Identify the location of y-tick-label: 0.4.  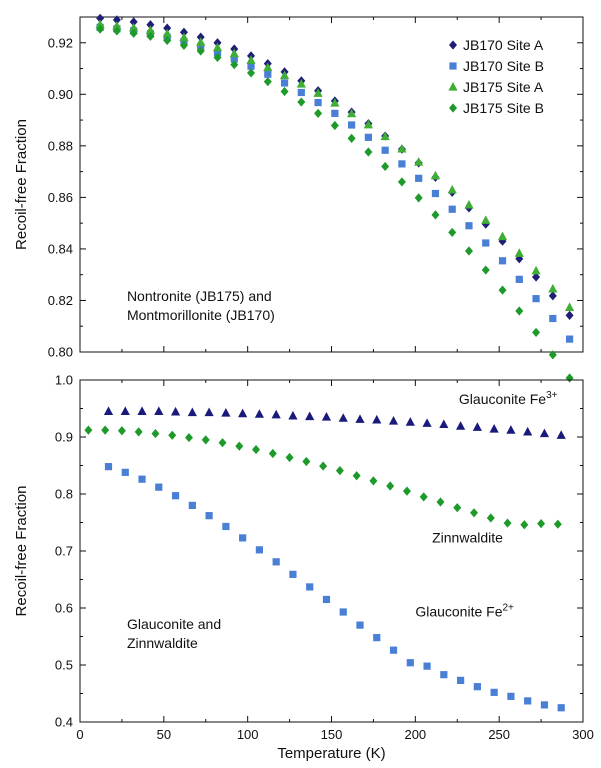
(64, 722).